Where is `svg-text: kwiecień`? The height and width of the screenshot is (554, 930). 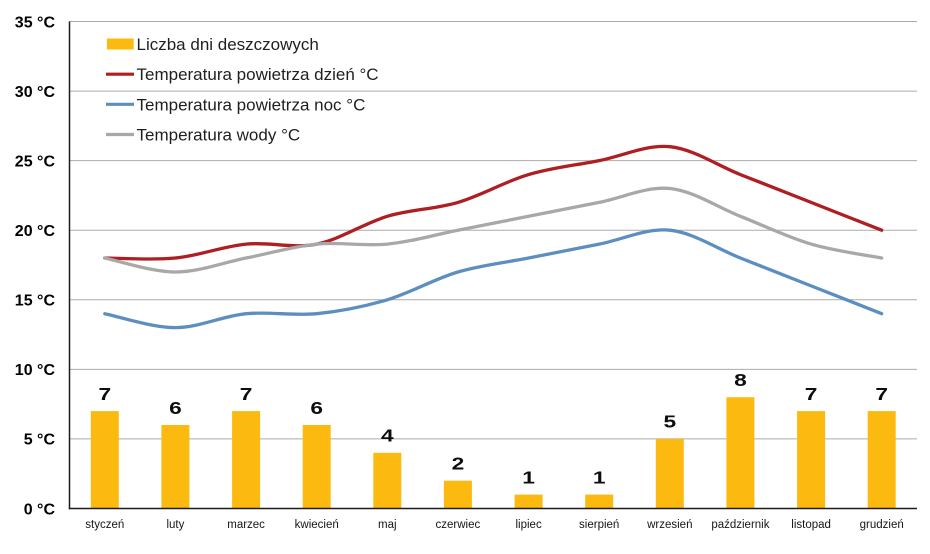
svg-text: kwiecień is located at coordinates (317, 525).